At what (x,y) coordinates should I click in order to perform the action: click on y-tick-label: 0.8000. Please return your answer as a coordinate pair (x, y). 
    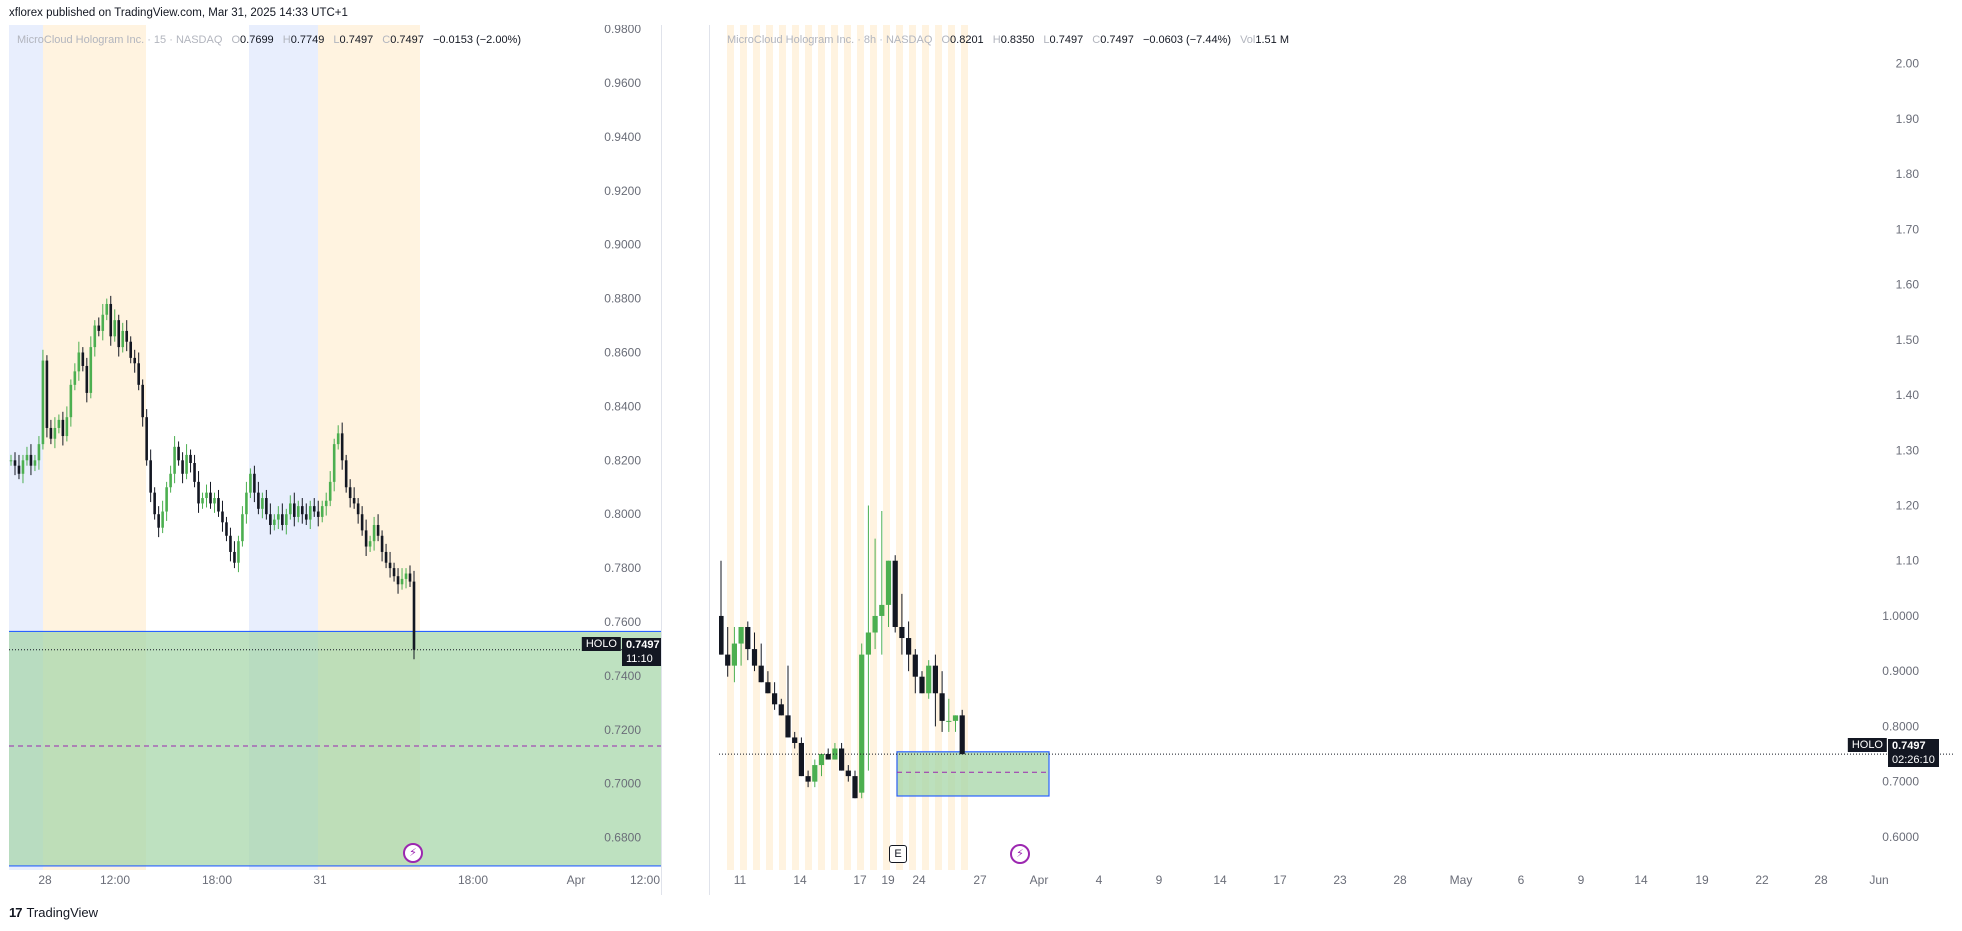
    Looking at the image, I should click on (622, 514).